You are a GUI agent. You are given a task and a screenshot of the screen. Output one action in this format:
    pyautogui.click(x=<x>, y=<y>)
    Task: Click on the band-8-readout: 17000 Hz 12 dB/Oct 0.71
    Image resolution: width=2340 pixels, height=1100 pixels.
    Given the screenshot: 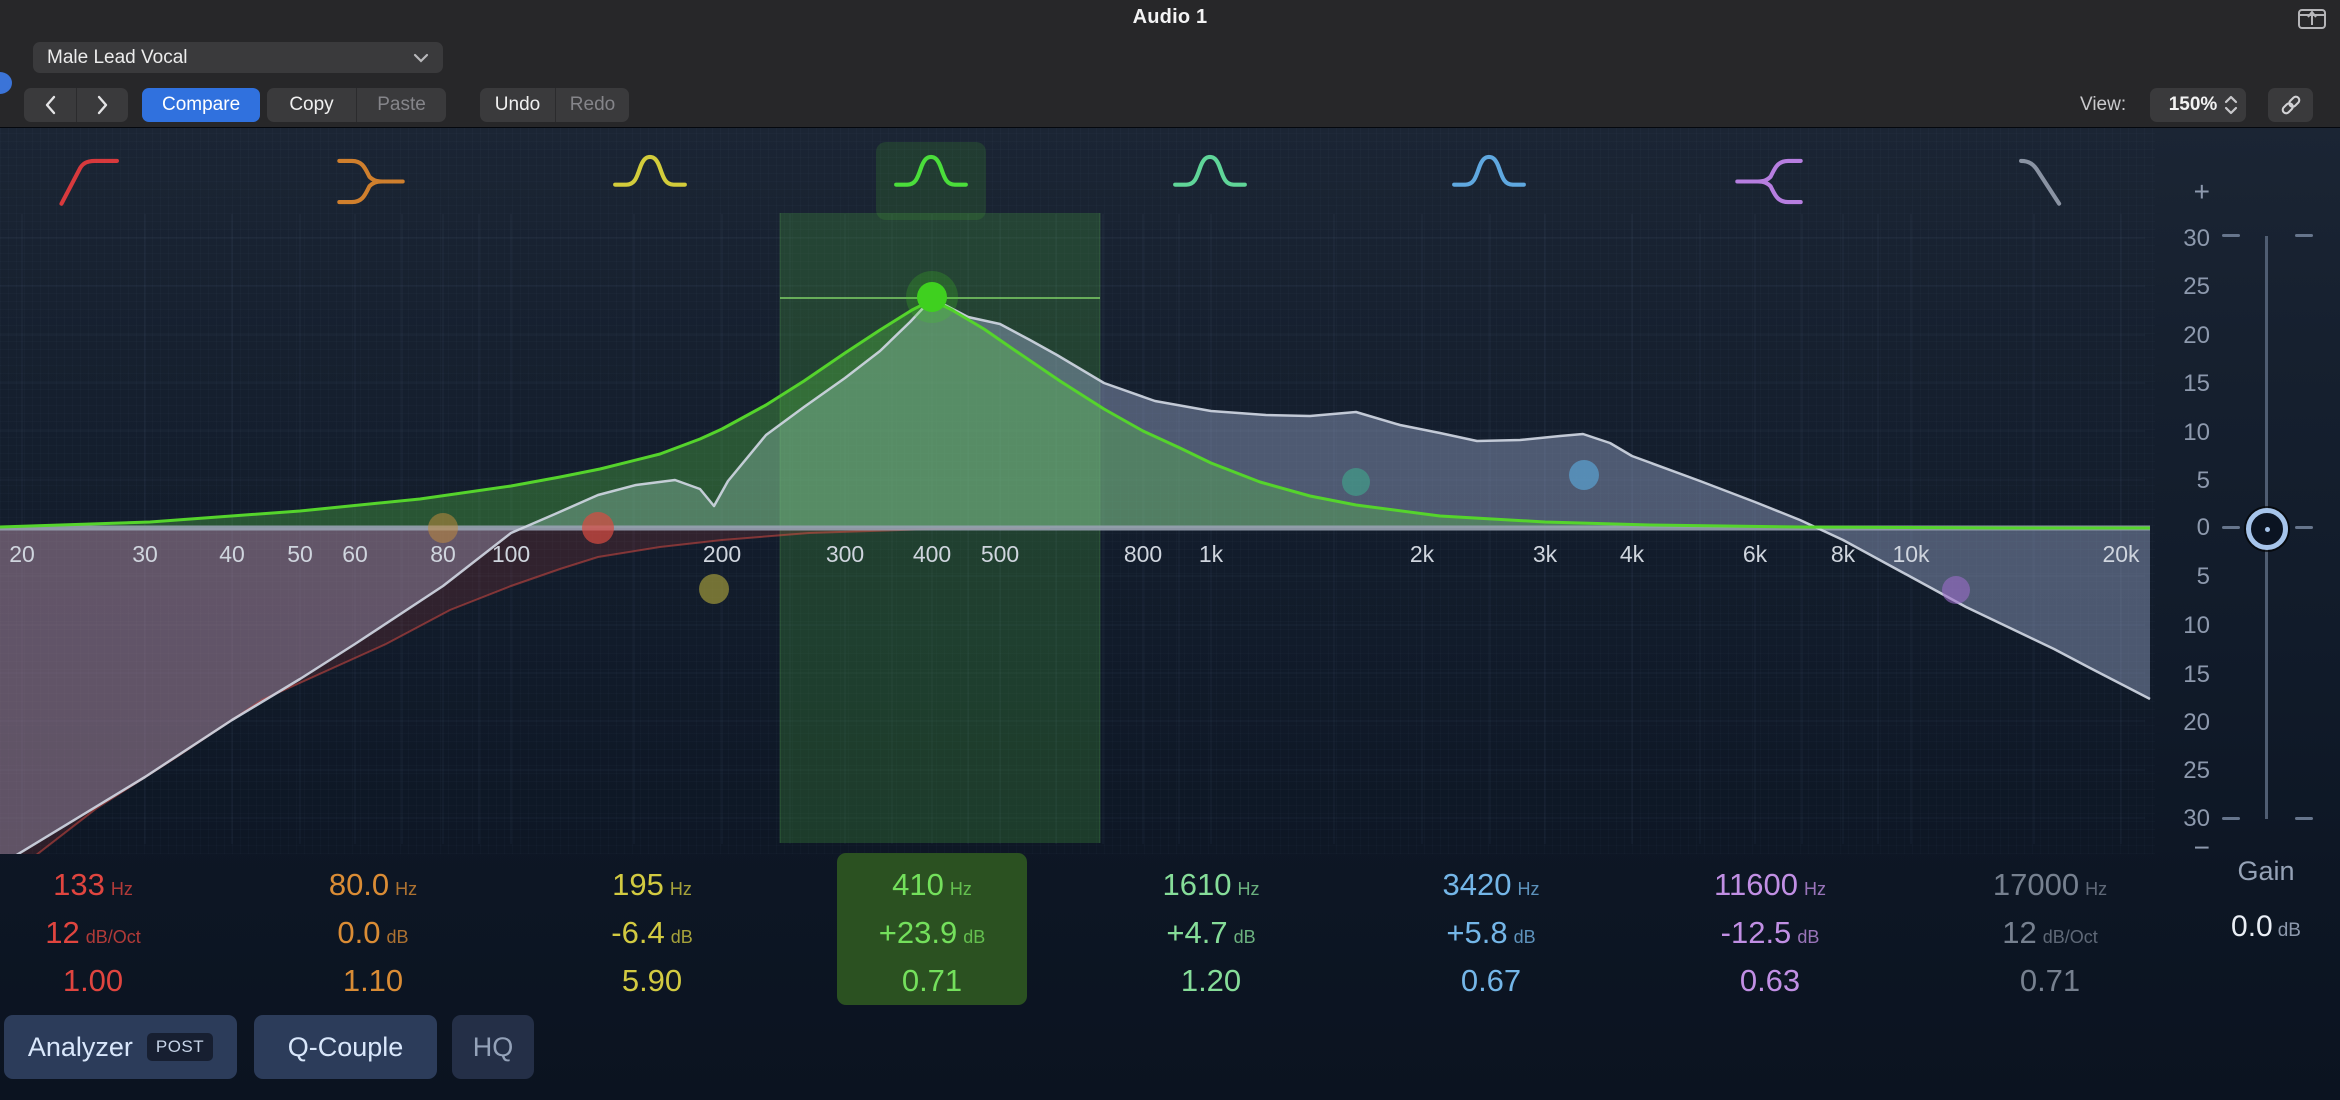 What is the action you would take?
    pyautogui.click(x=2050, y=929)
    